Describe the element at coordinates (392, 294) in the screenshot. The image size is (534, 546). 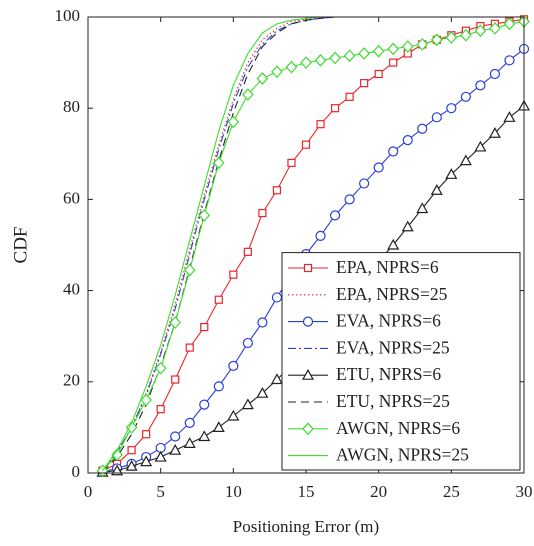
I see `legend-label: EPA, NPRS=25` at that location.